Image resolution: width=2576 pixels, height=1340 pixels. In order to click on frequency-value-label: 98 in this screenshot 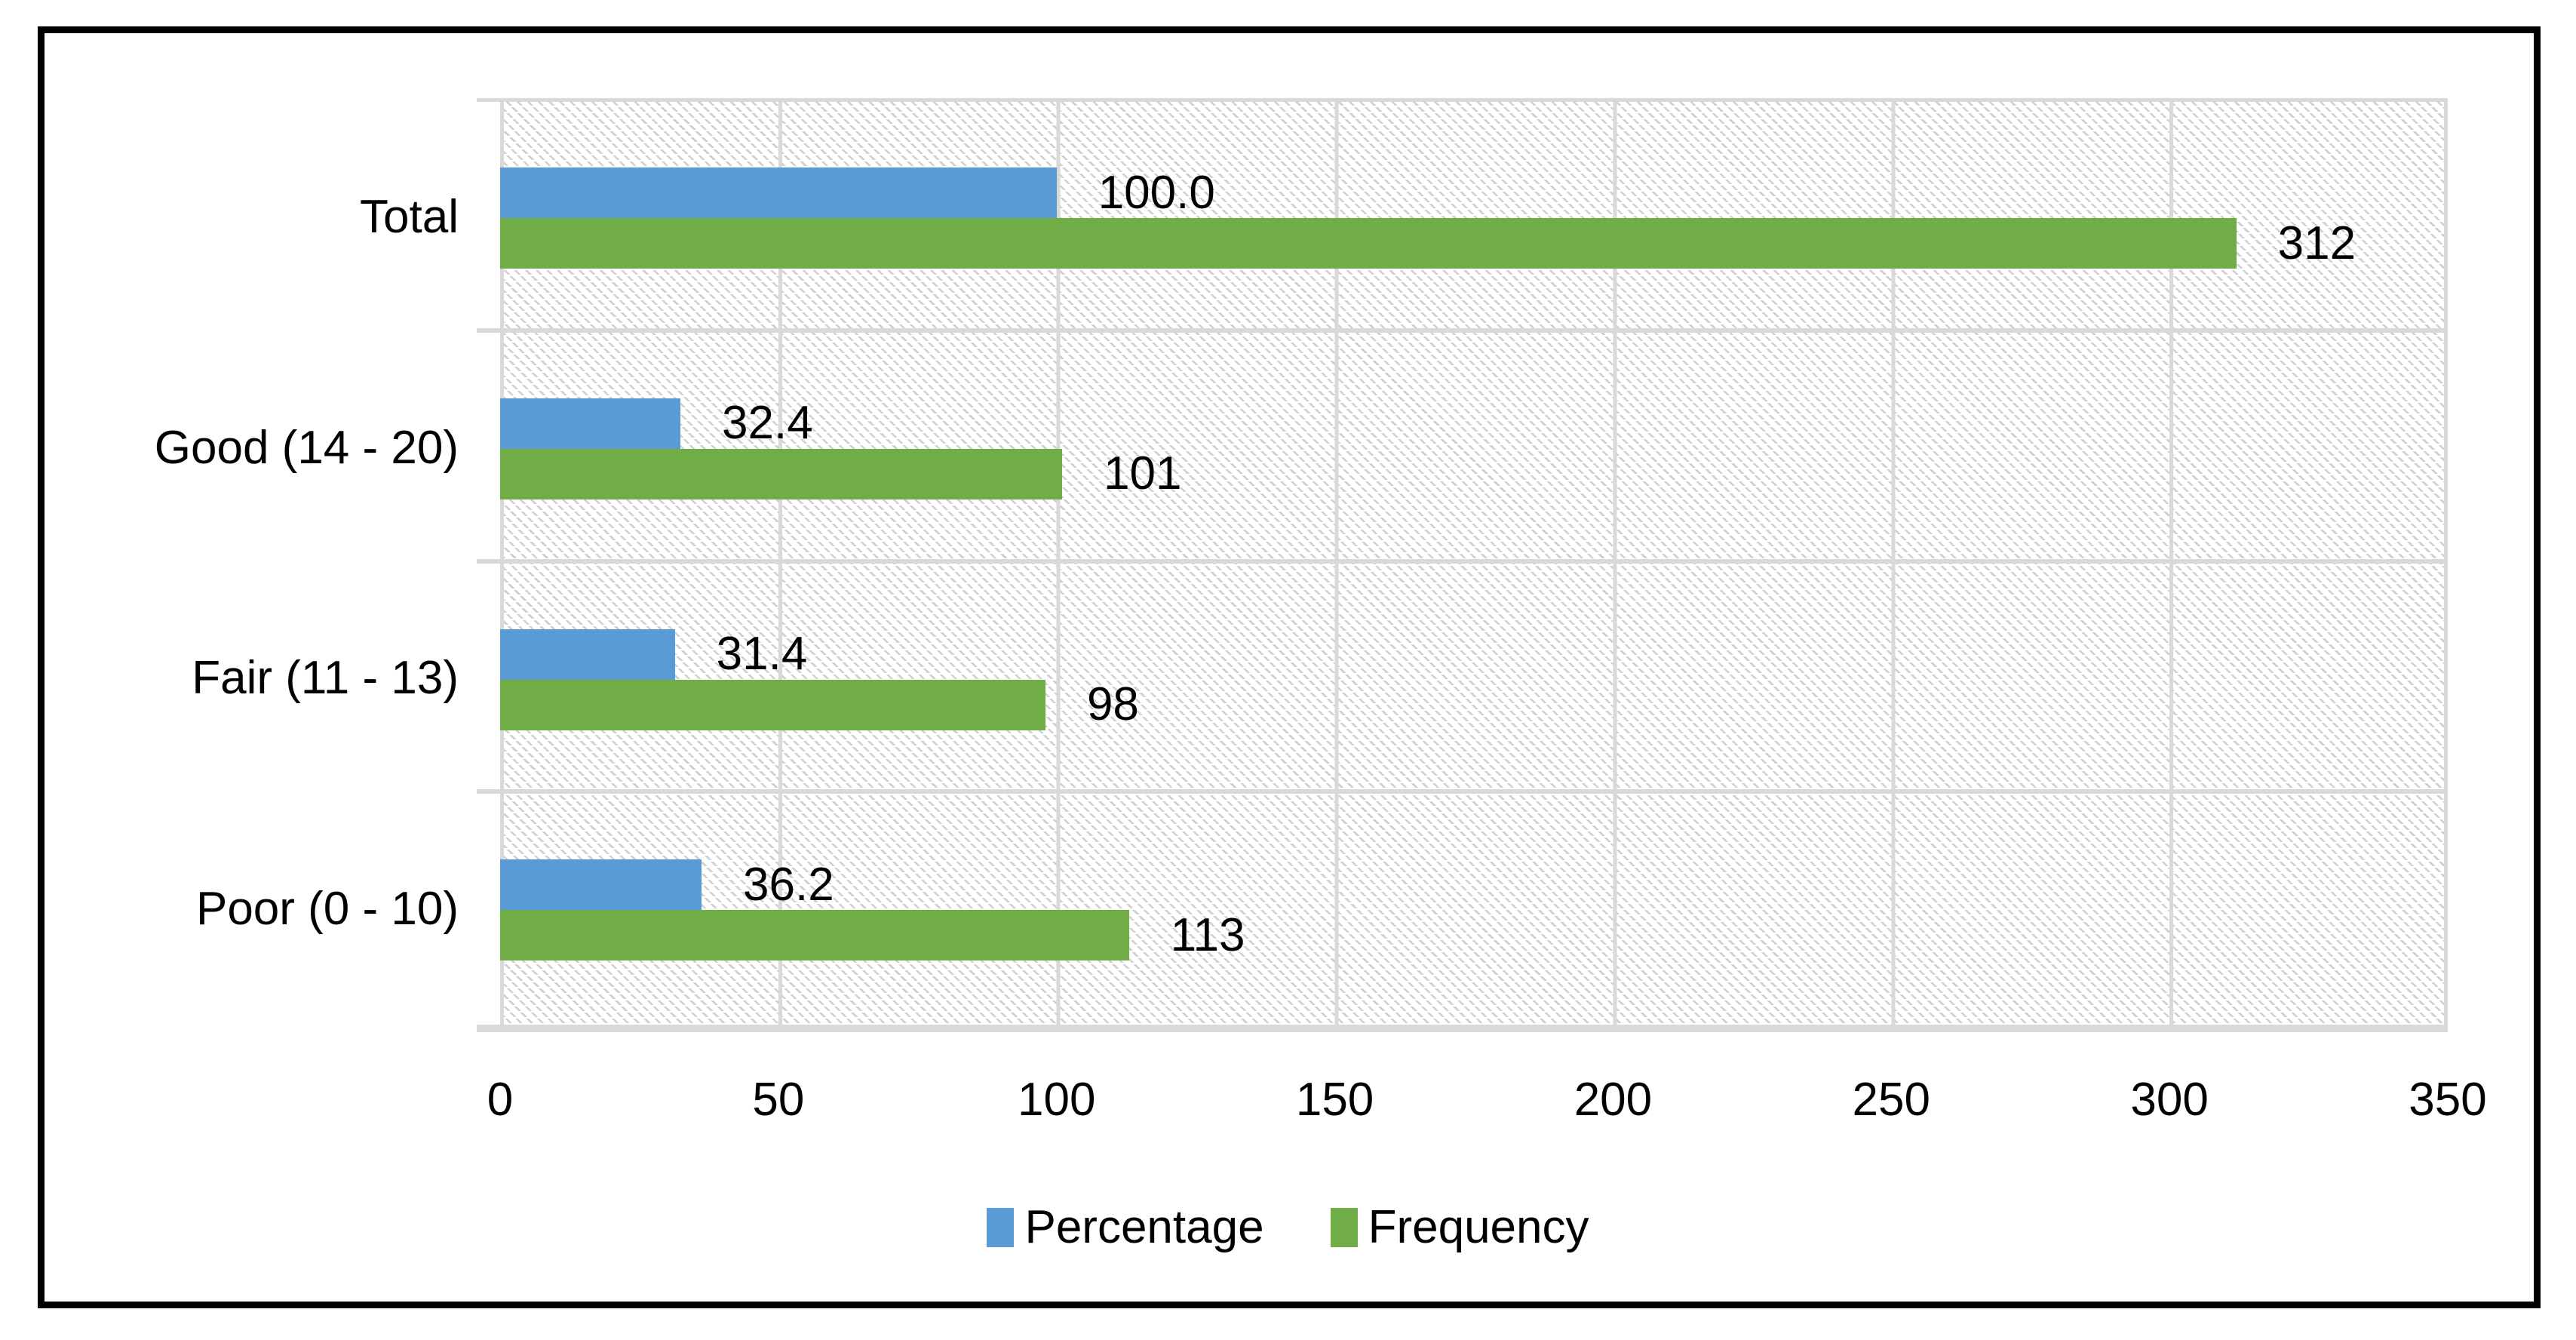, I will do `click(1112, 704)`.